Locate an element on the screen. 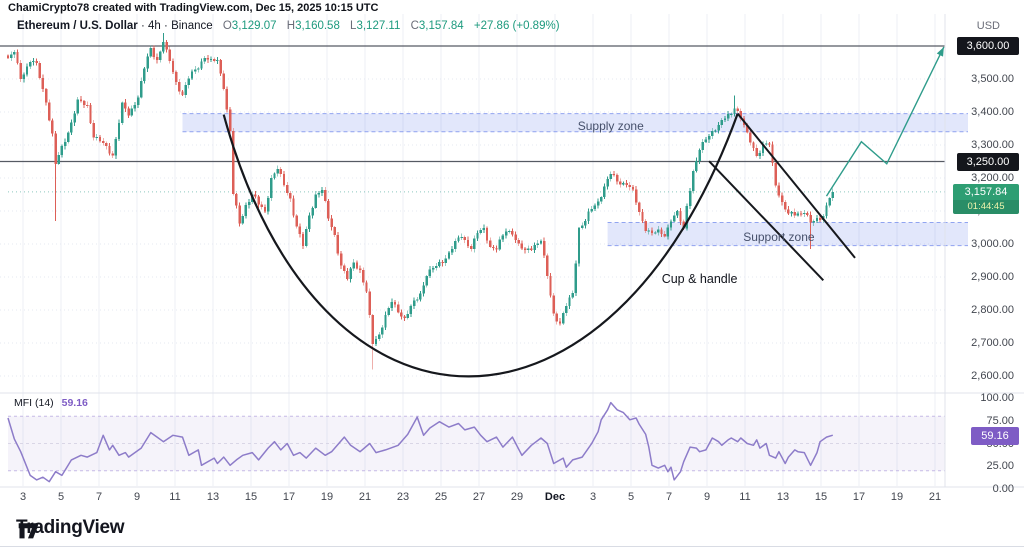  tradingview-logo-text: TradingView is located at coordinates (70, 527).